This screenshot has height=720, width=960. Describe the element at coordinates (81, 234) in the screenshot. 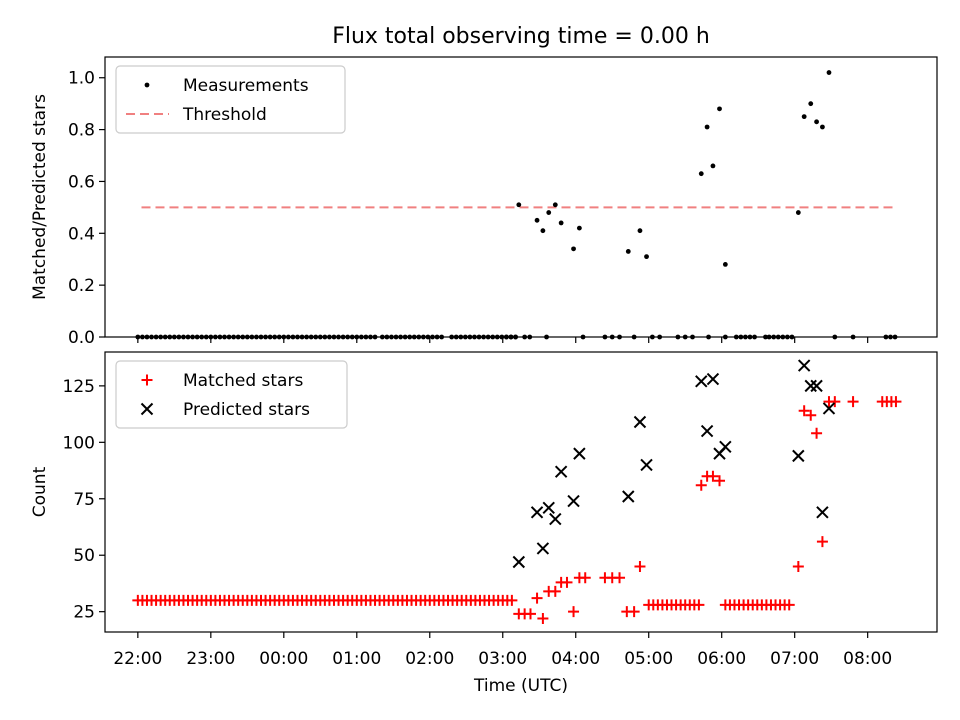

I see `y-tick-label: 0.4` at that location.